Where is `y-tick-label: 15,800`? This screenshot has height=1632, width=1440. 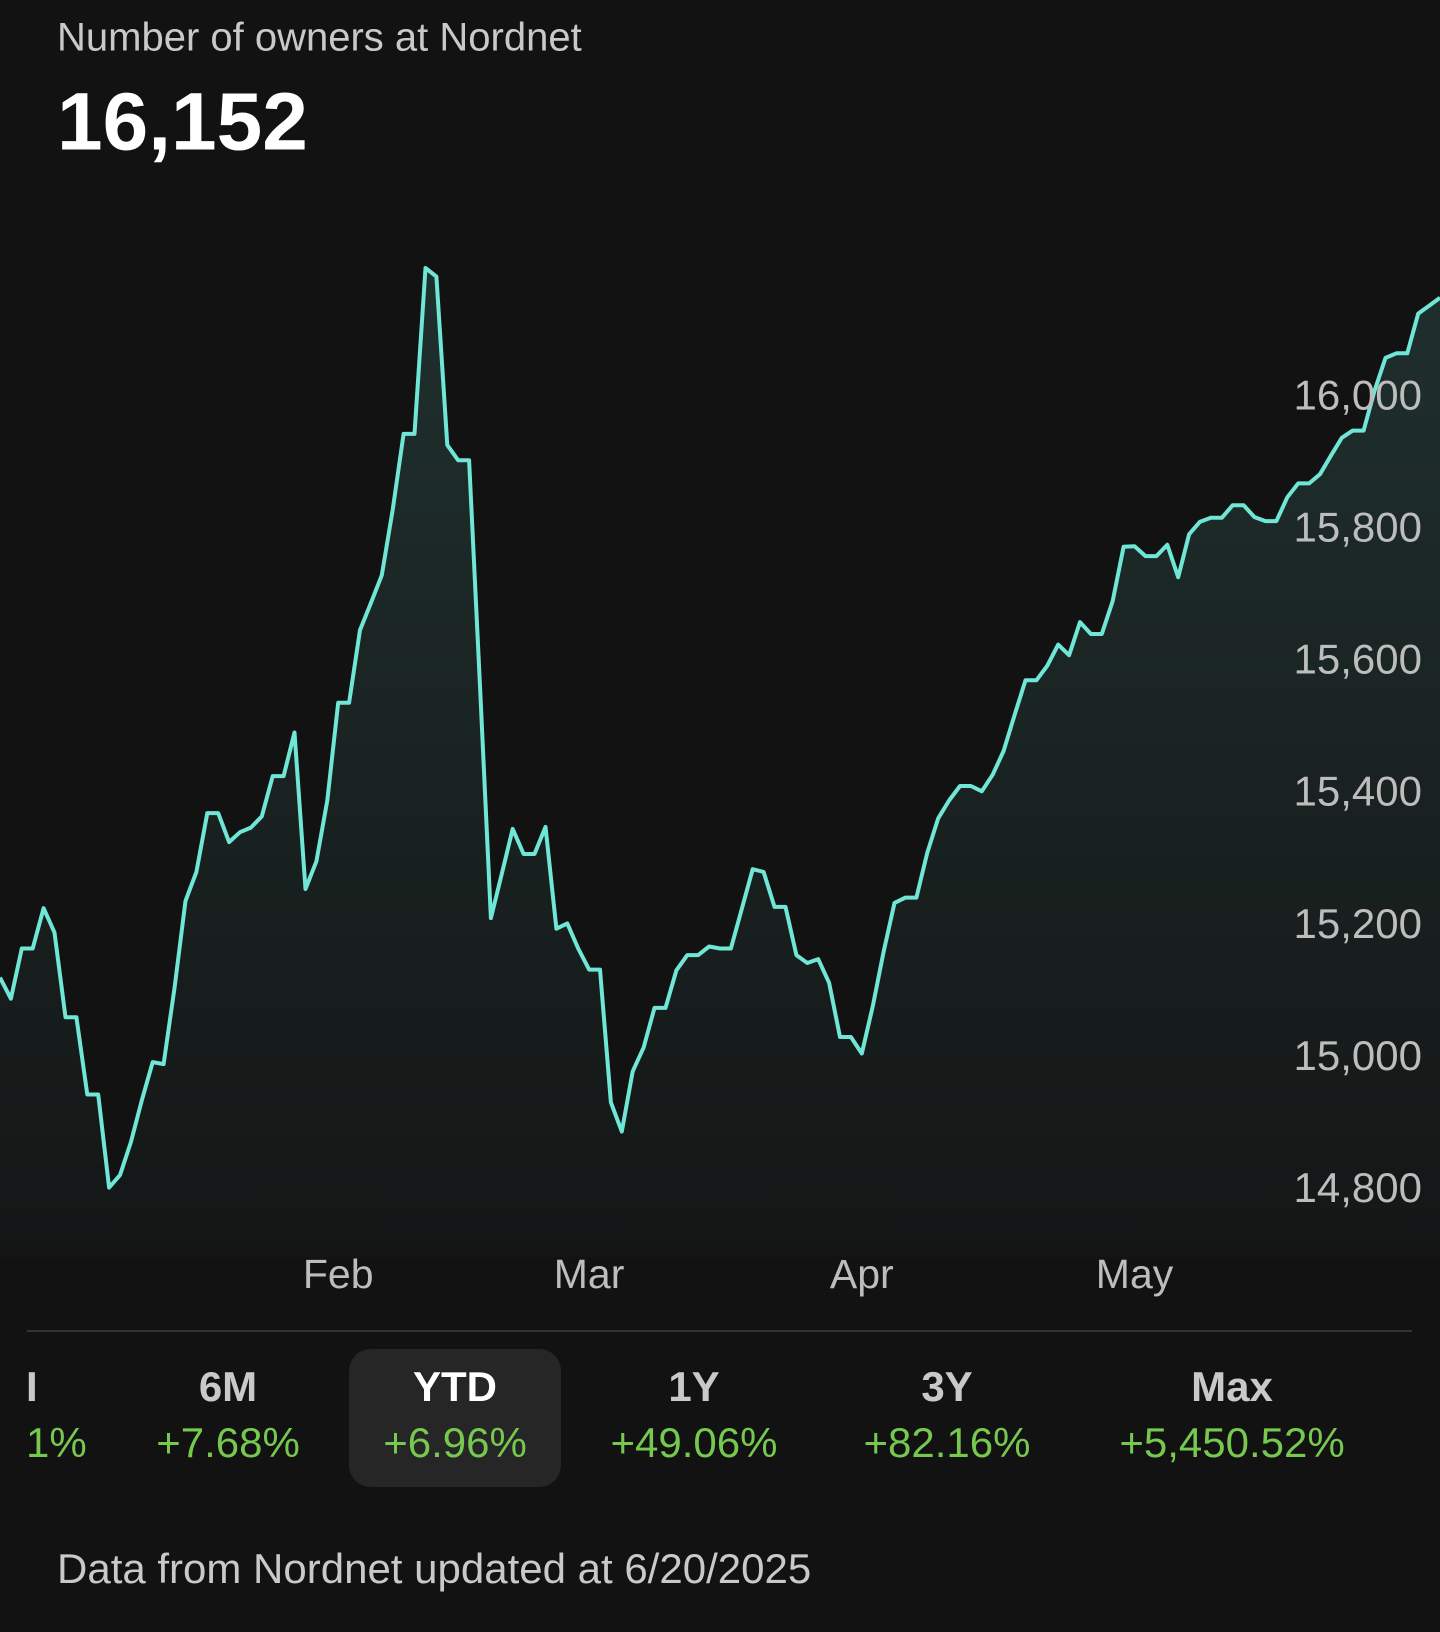 y-tick-label: 15,800 is located at coordinates (1358, 526).